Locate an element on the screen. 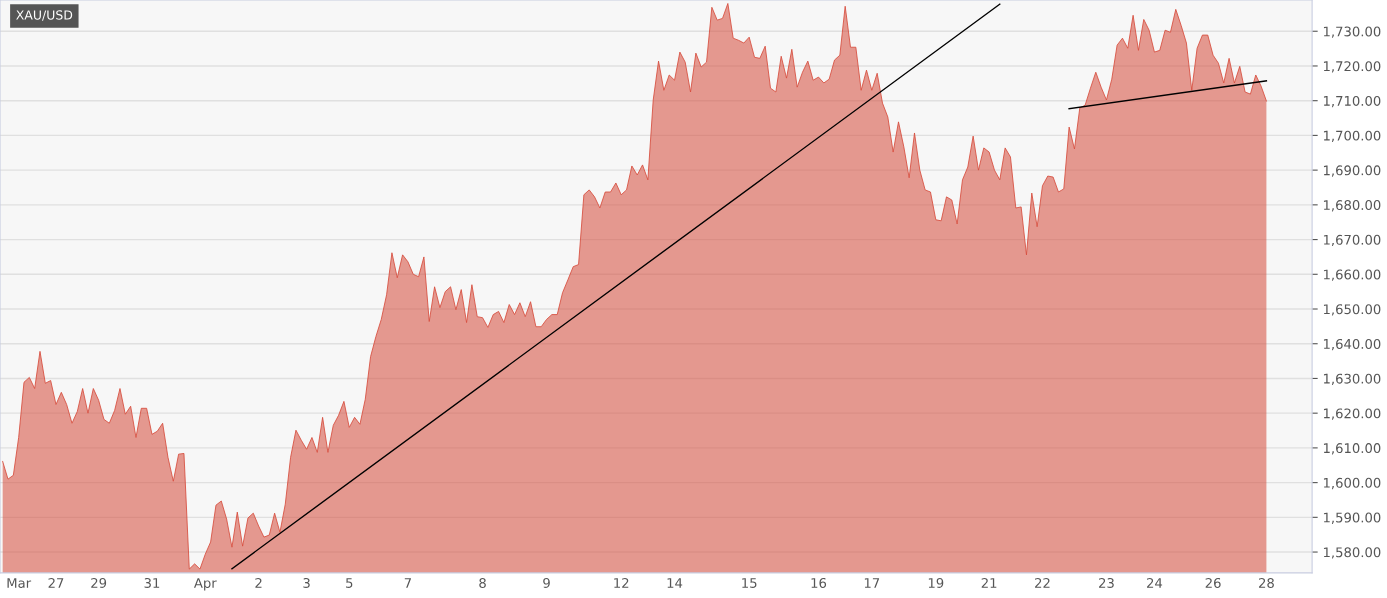  x-tick-label: 9 is located at coordinates (546, 582).